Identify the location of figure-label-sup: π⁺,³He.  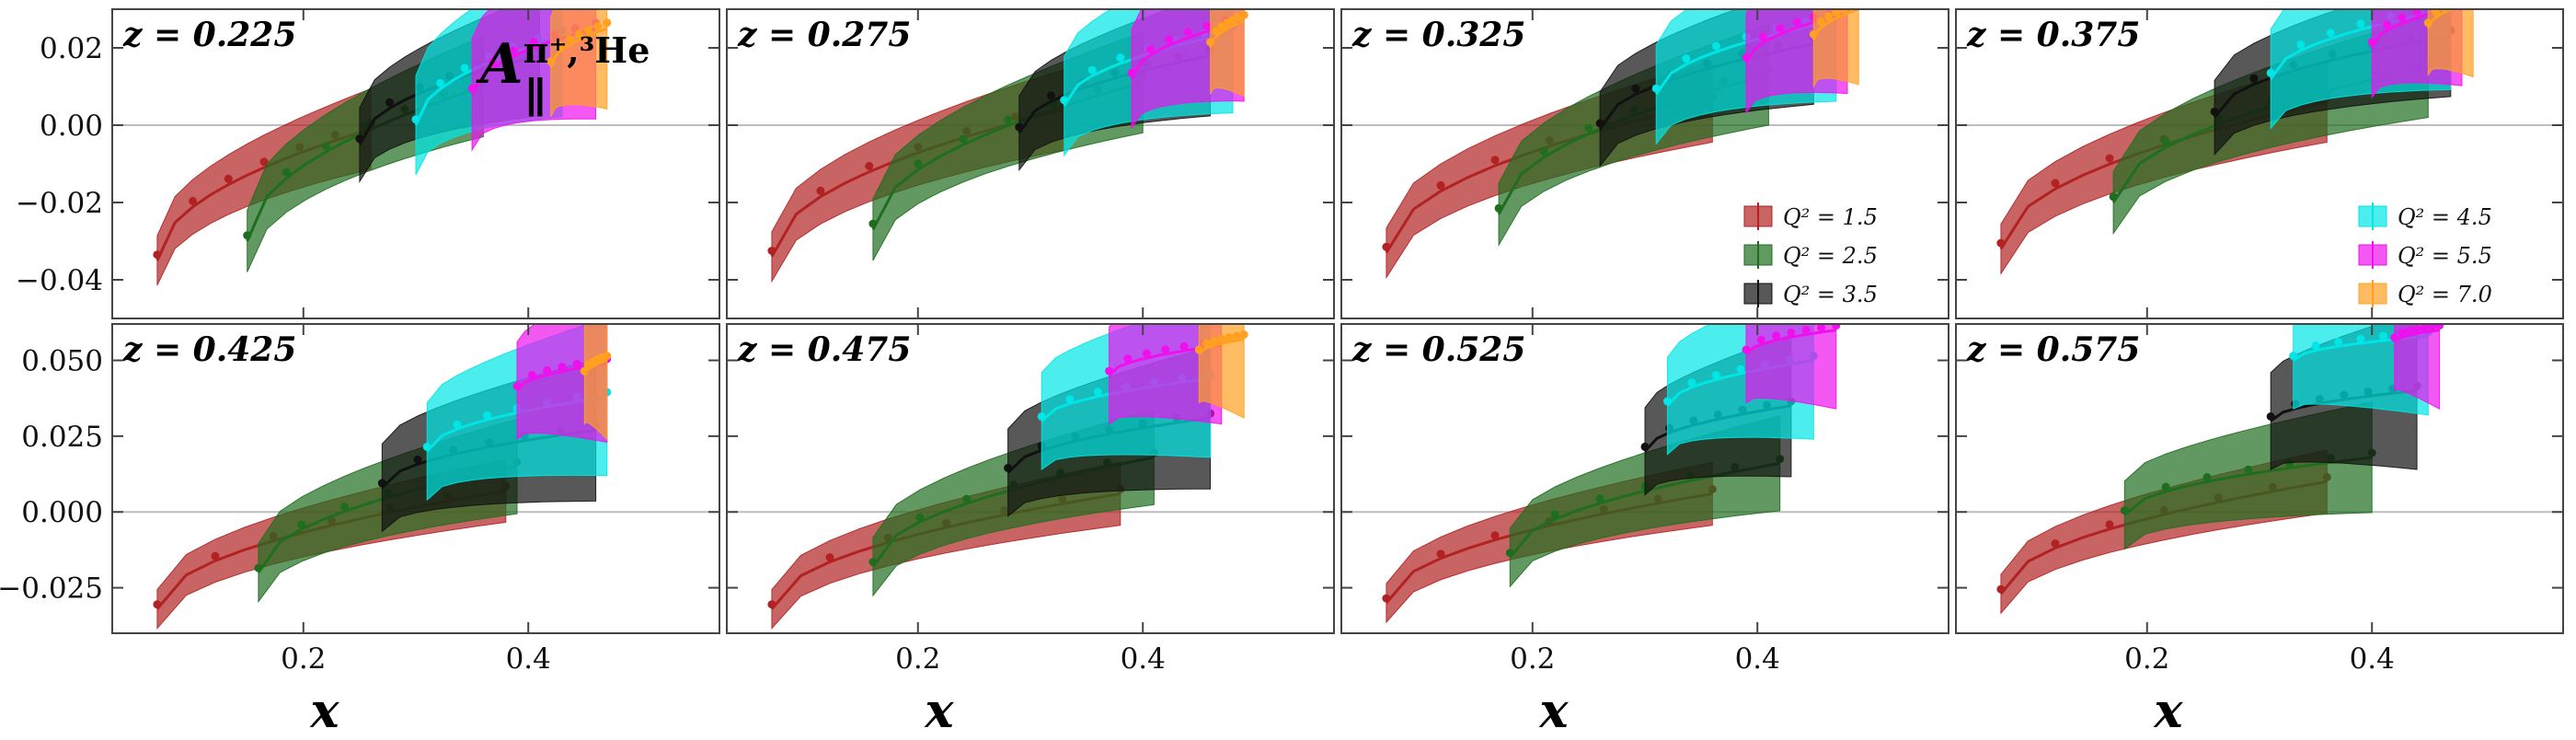
(586, 50).